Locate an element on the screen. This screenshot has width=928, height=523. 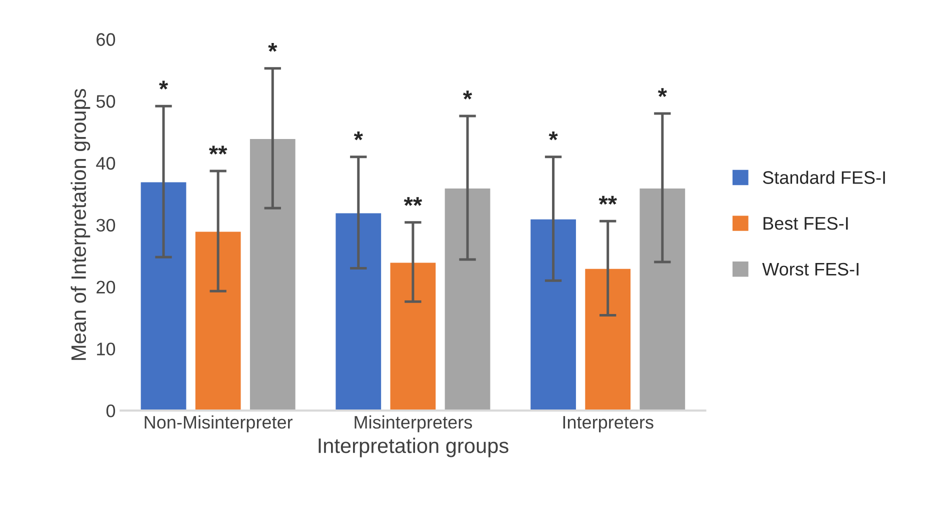
y-tick-label: 10 is located at coordinates (106, 349).